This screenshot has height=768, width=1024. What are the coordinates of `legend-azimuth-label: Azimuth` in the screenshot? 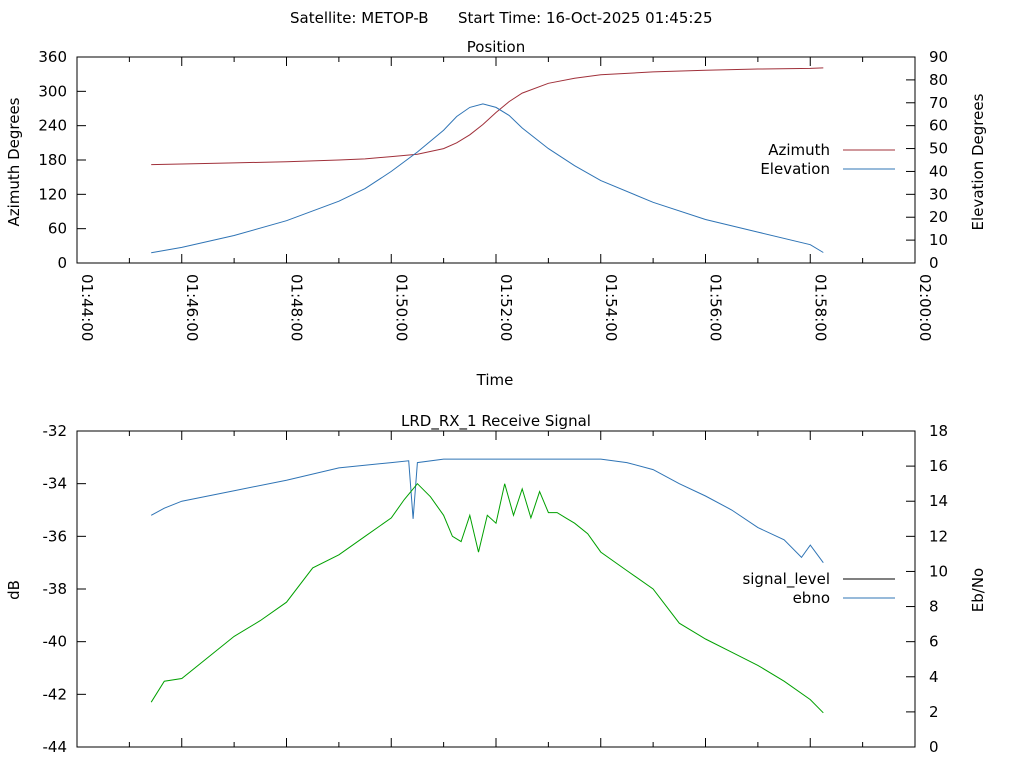 It's located at (799, 150).